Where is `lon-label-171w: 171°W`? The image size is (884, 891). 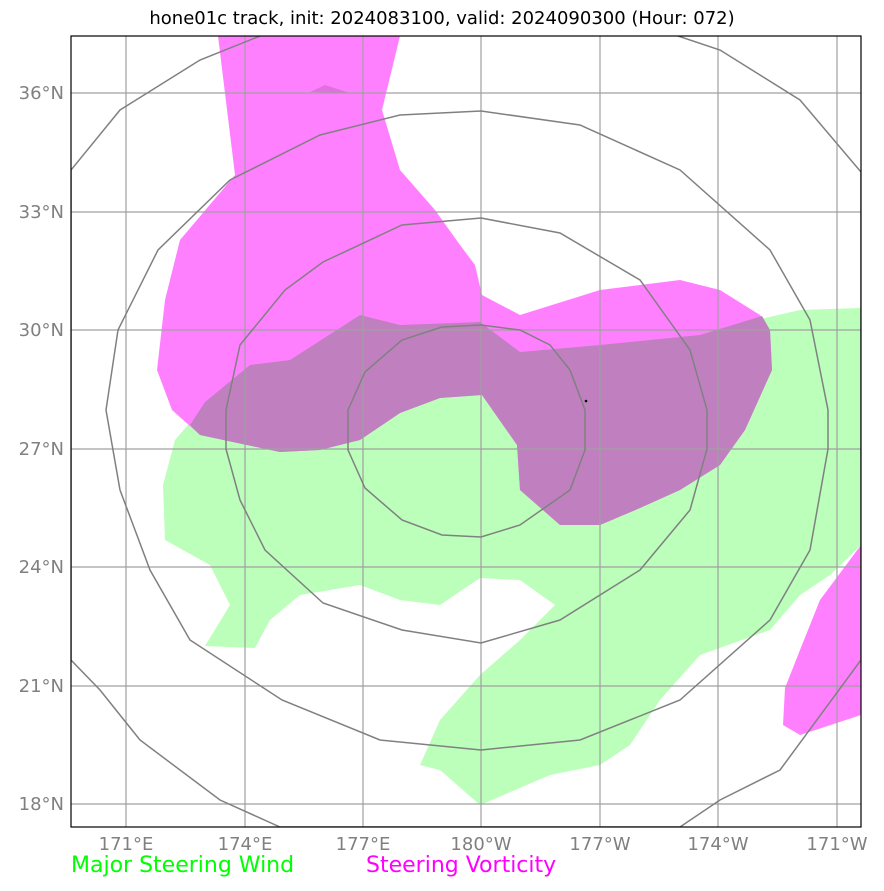 lon-label-171w: 171°W is located at coordinates (836, 844).